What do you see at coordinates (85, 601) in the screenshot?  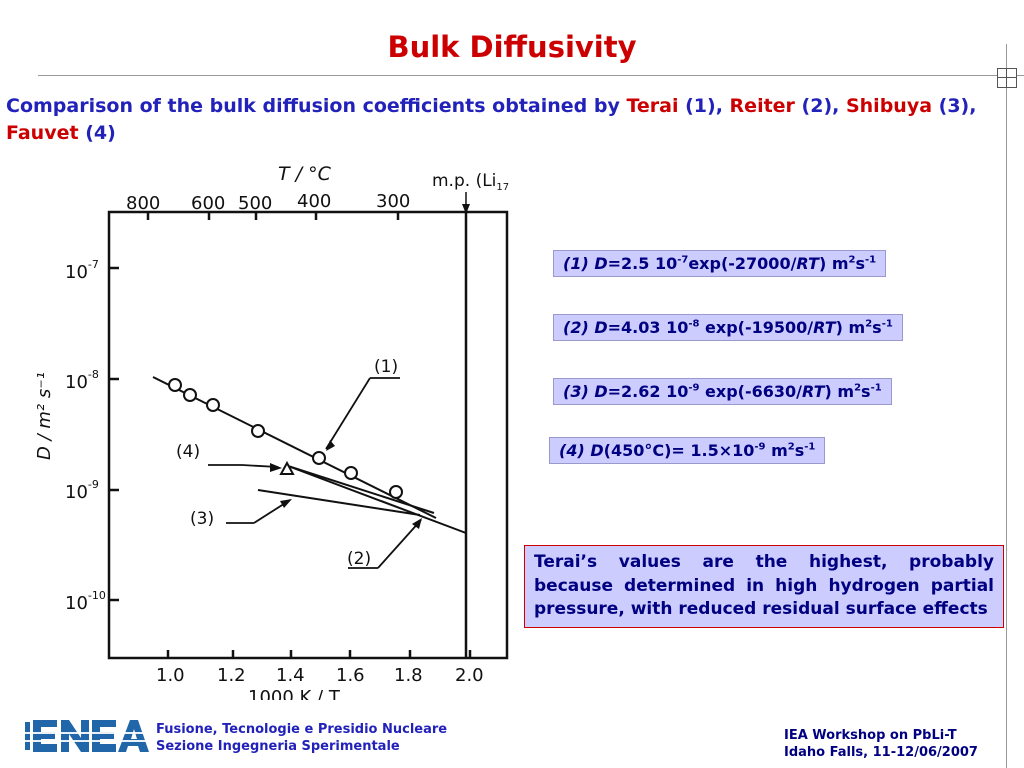 I see `y-tick-1e-10: 10⁻¹⁰` at bounding box center [85, 601].